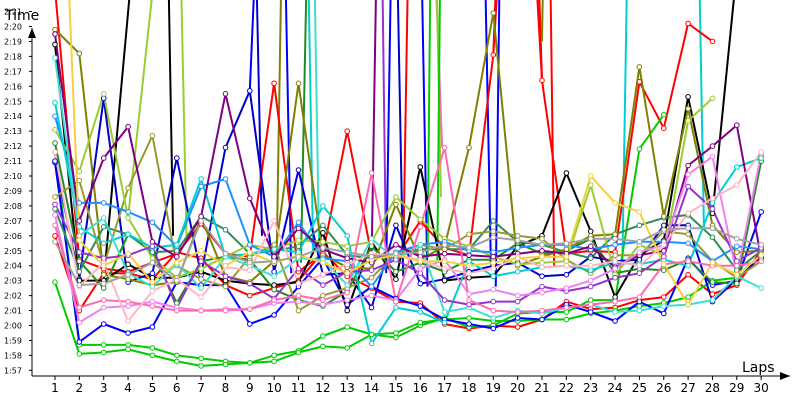  What do you see at coordinates (250, 388) in the screenshot?
I see `x-tick-label: 9` at bounding box center [250, 388].